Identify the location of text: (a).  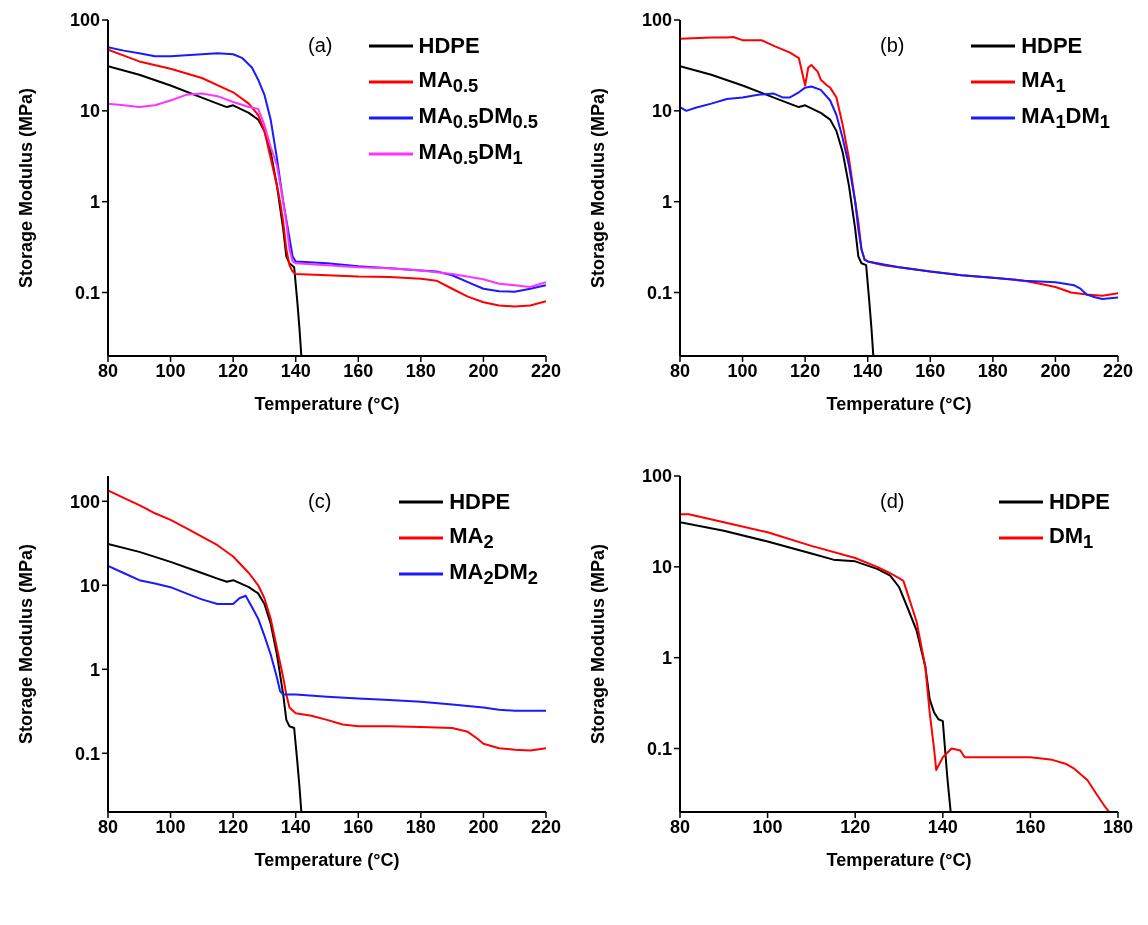
(320, 45).